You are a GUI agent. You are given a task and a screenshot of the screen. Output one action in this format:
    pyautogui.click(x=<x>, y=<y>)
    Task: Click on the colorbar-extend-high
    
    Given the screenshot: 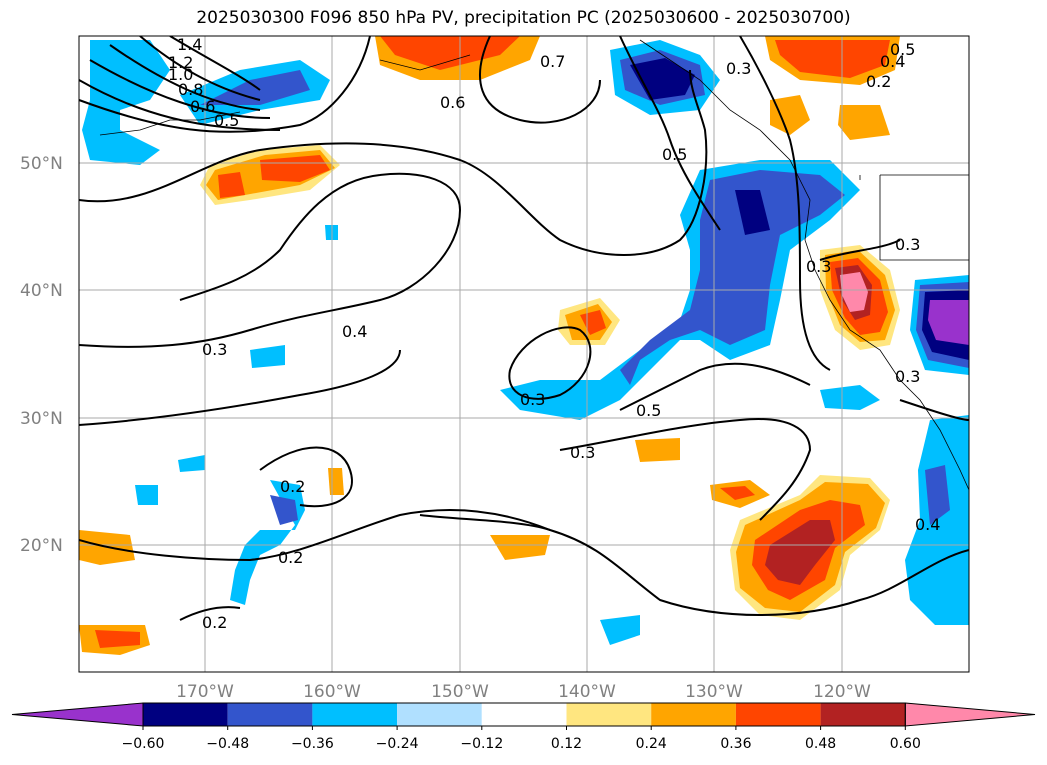 What is the action you would take?
    pyautogui.click(x=970, y=714)
    